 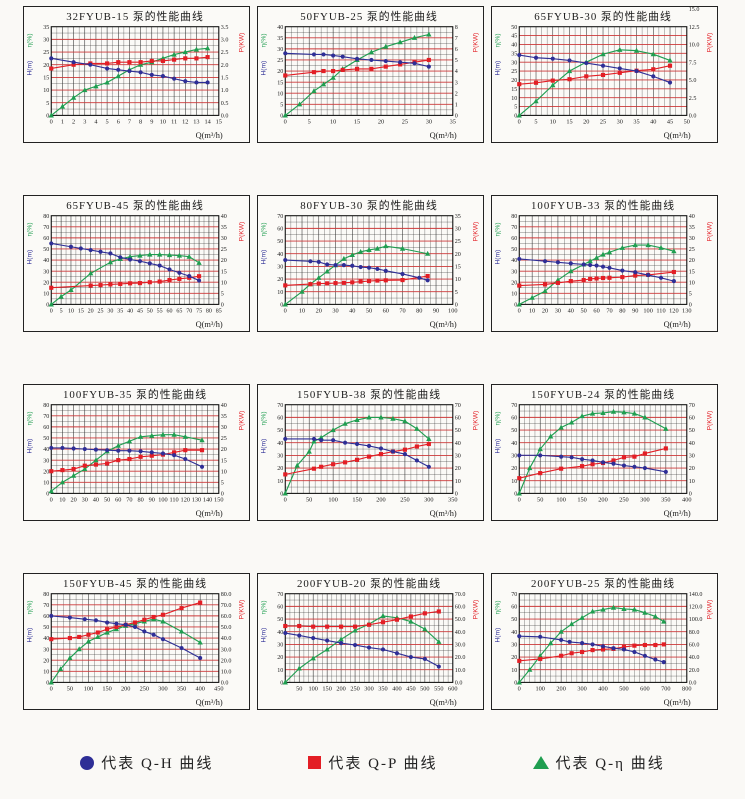 I want to click on svg-text: 40.0, so click(x=226, y=639).